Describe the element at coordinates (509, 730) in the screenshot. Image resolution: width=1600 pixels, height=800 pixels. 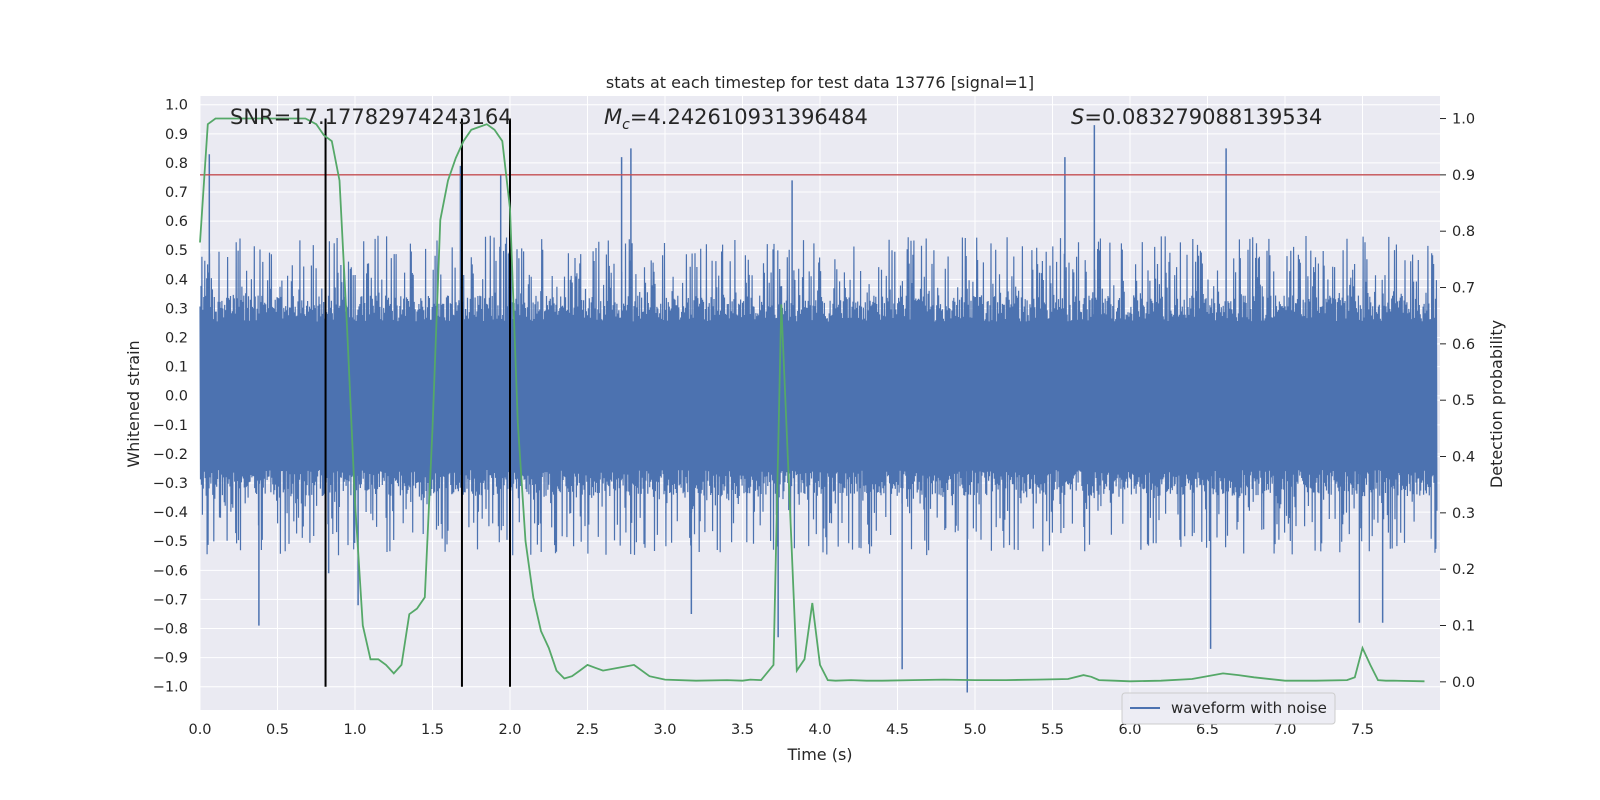
I see `x-tick-label: 2.0` at that location.